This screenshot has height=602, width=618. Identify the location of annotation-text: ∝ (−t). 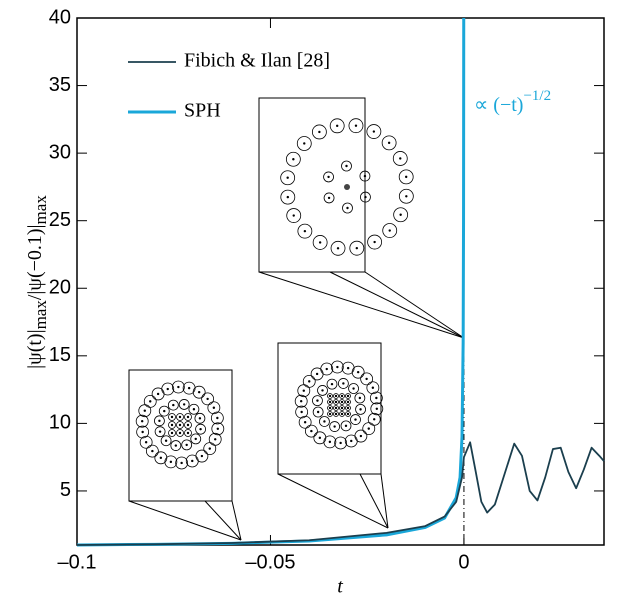
(498, 105).